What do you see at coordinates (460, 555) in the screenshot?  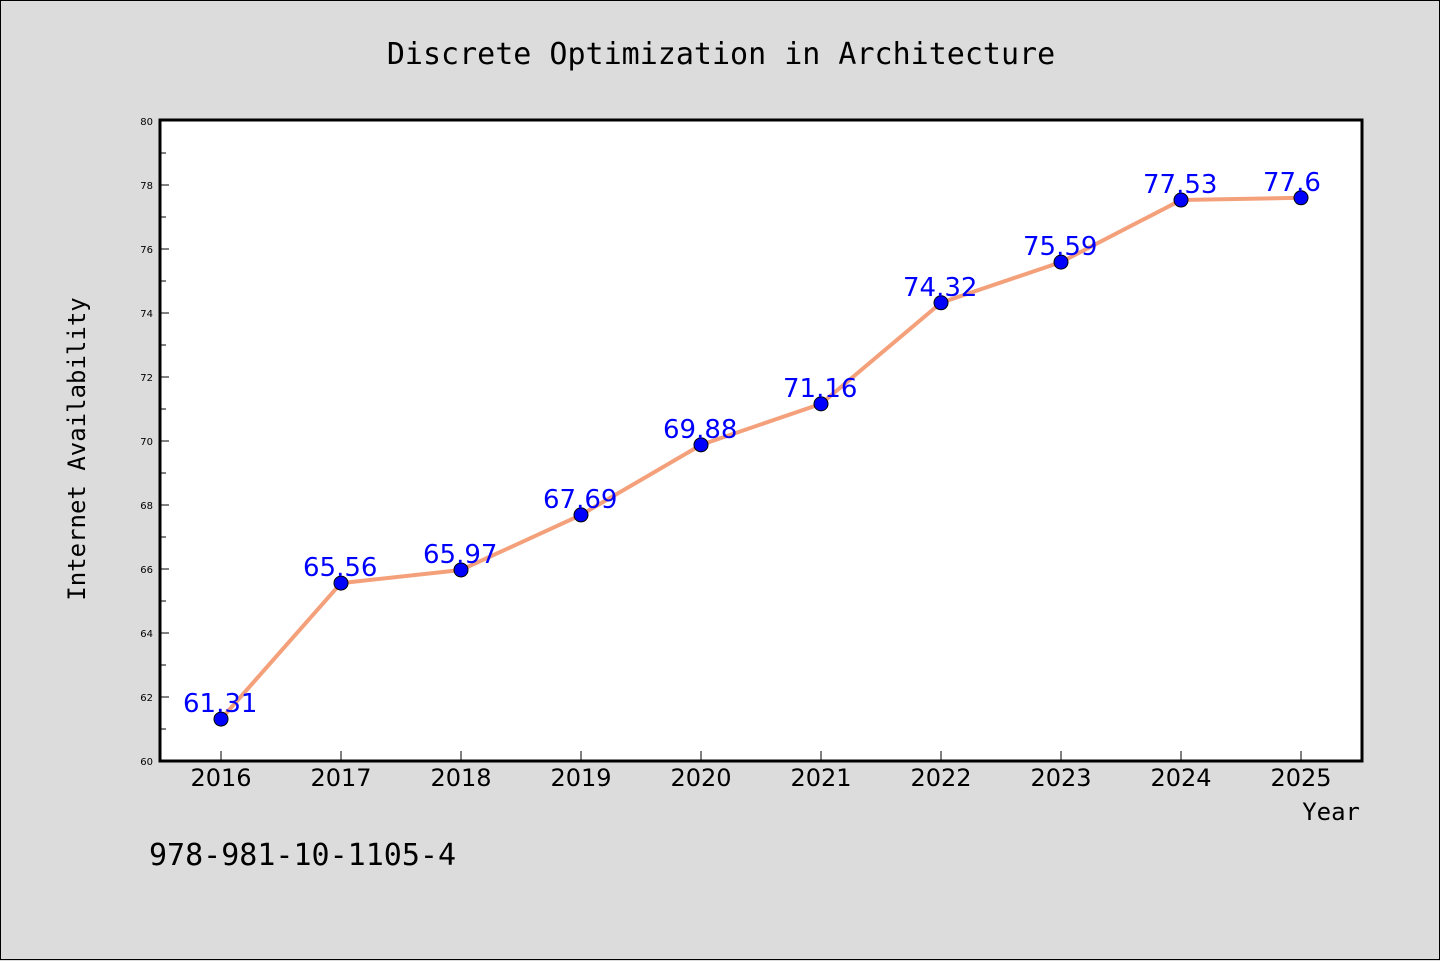 I see `data-label: 65.97` at bounding box center [460, 555].